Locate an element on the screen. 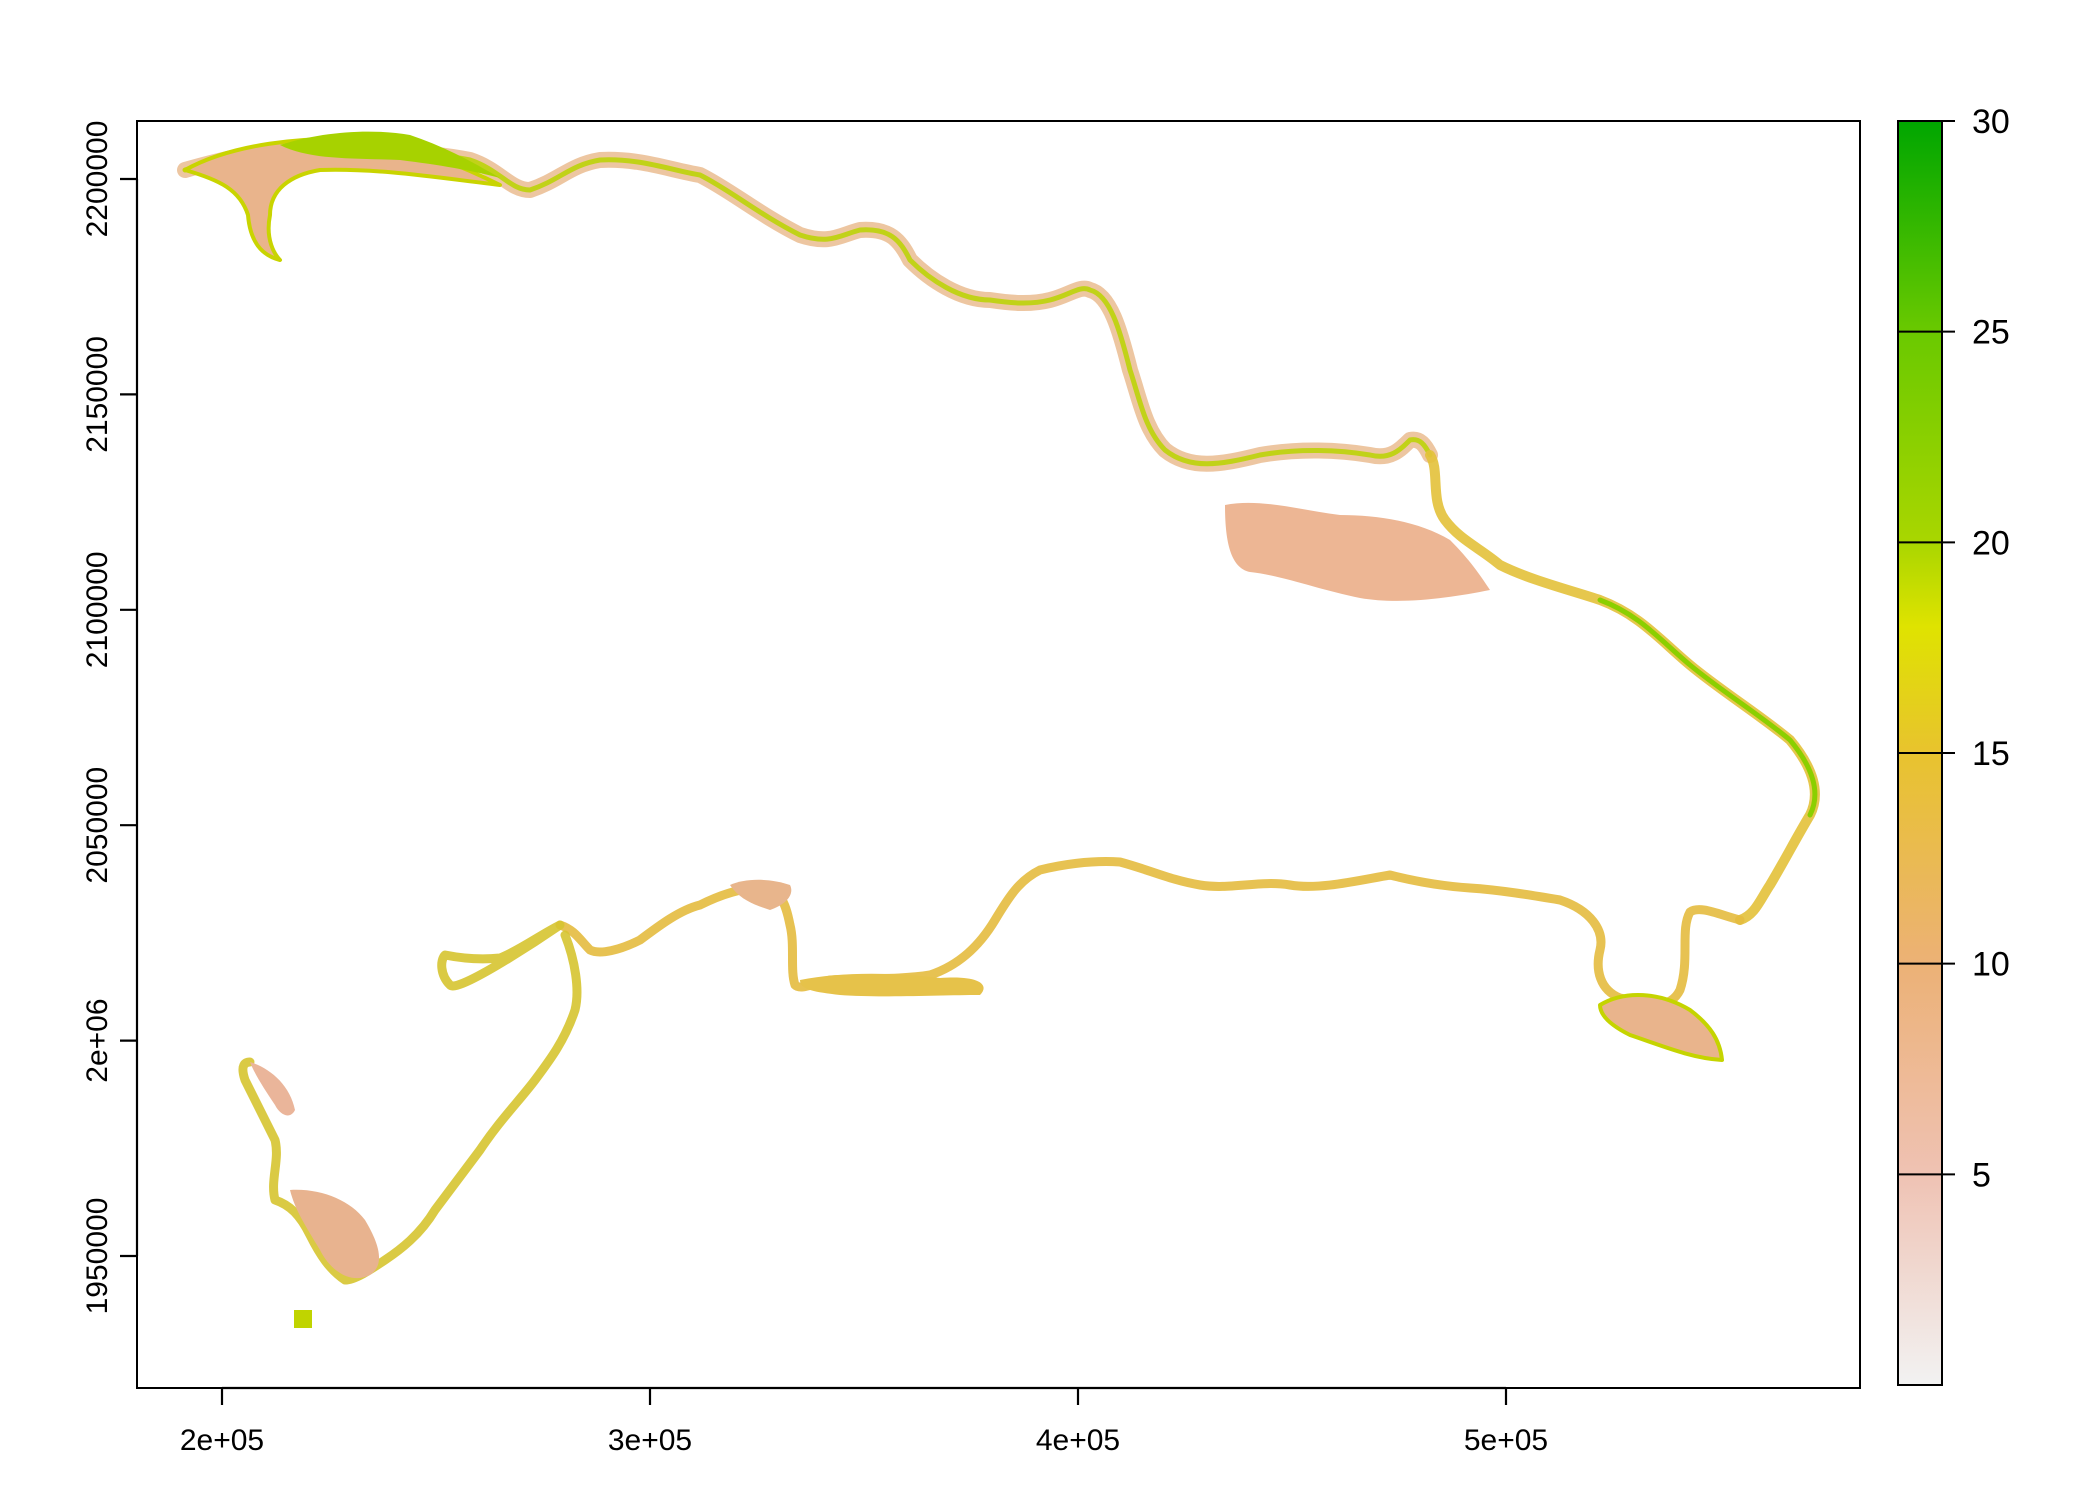 The width and height of the screenshot is (2100, 1500). northwest-green is located at coordinates (390, 154).